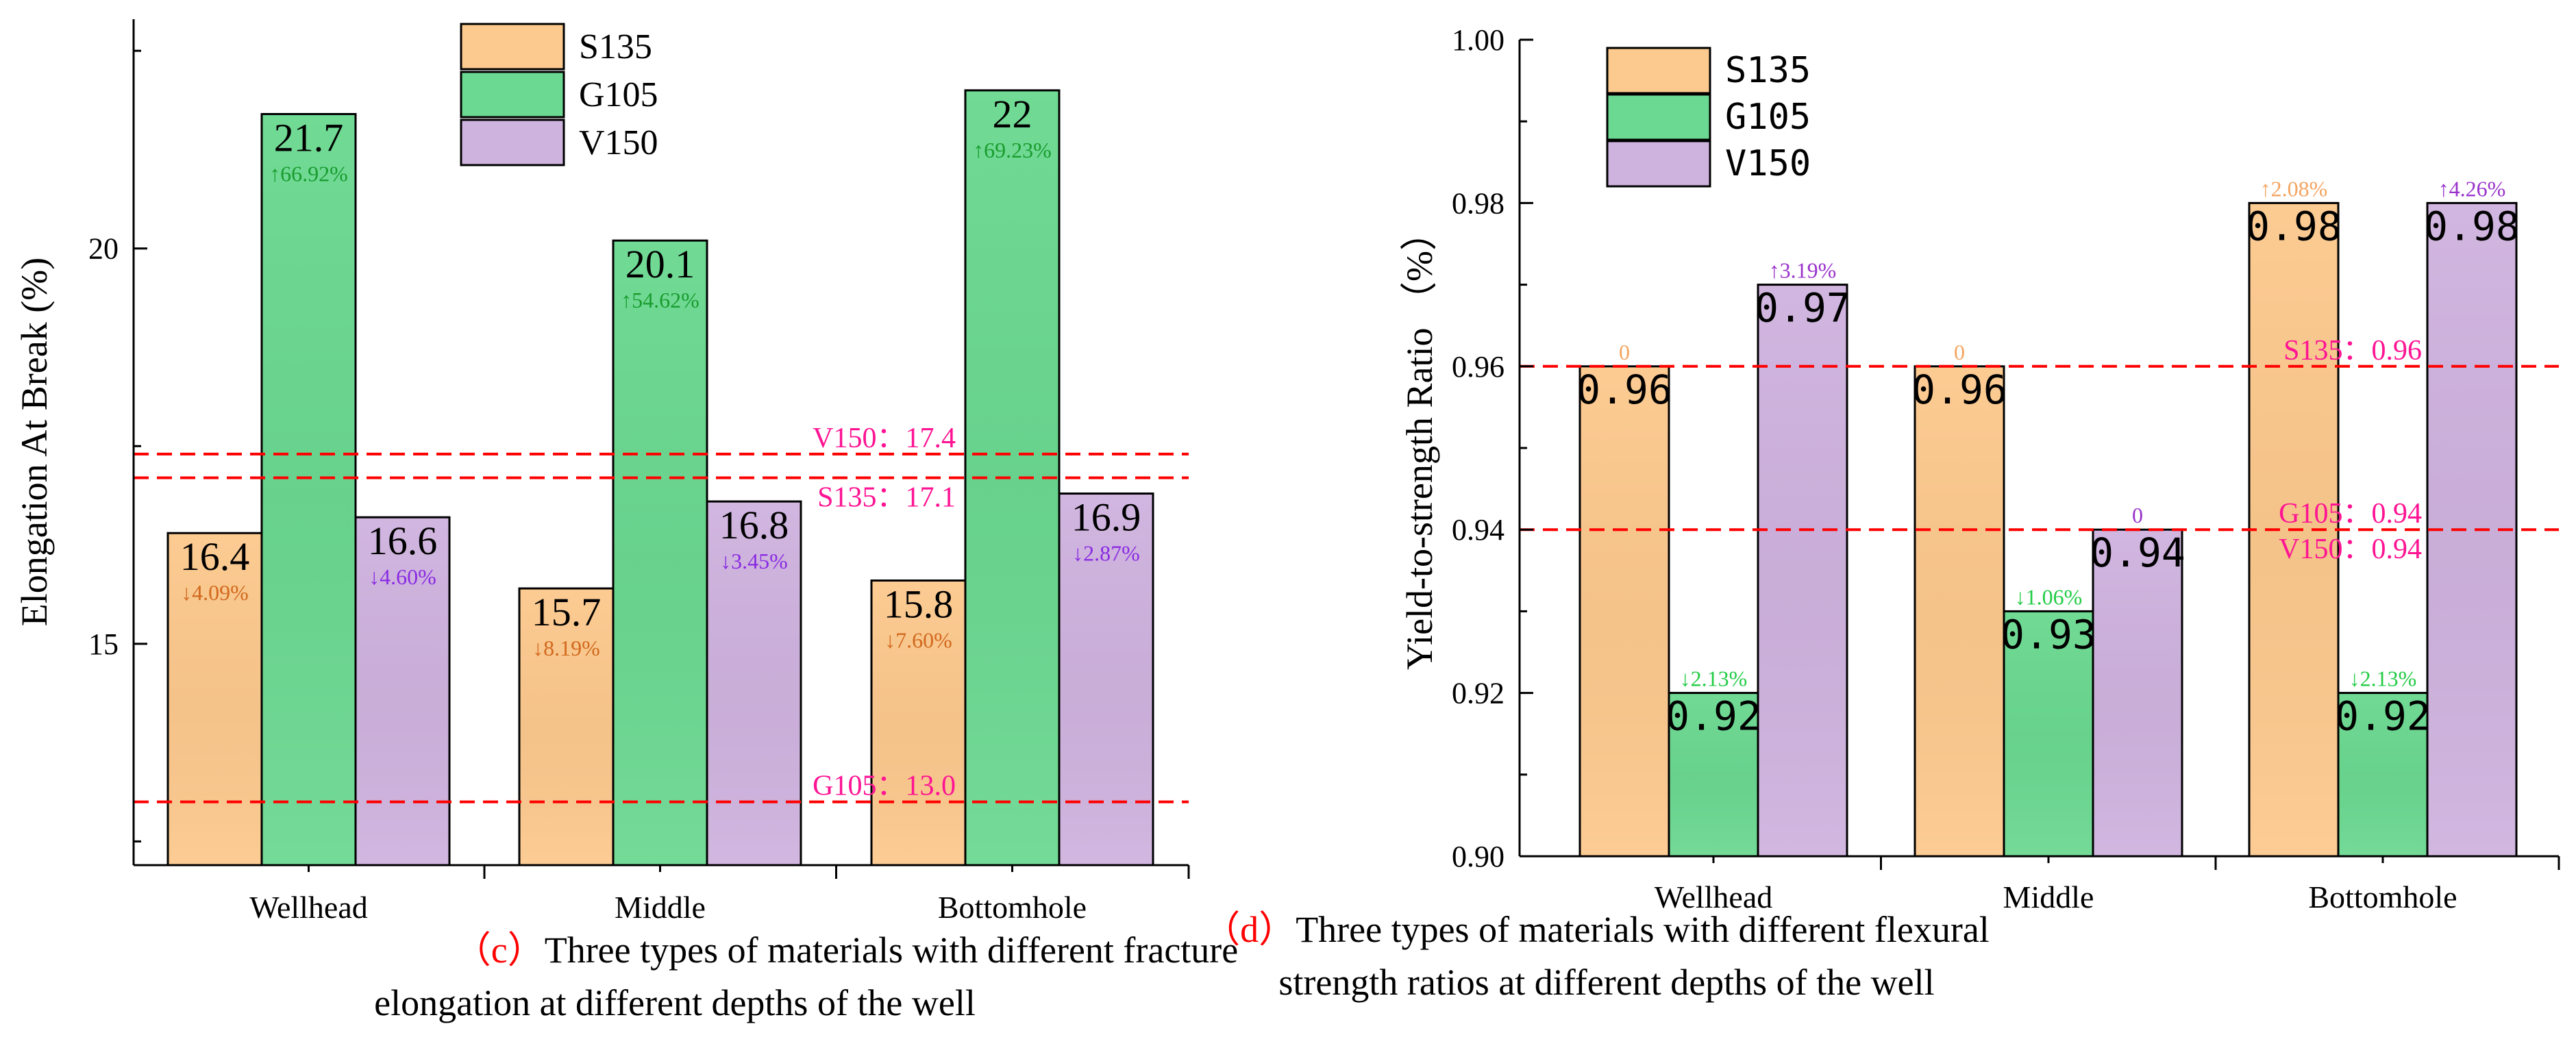  I want to click on y-tick-label: 0.90, so click(1478, 856).